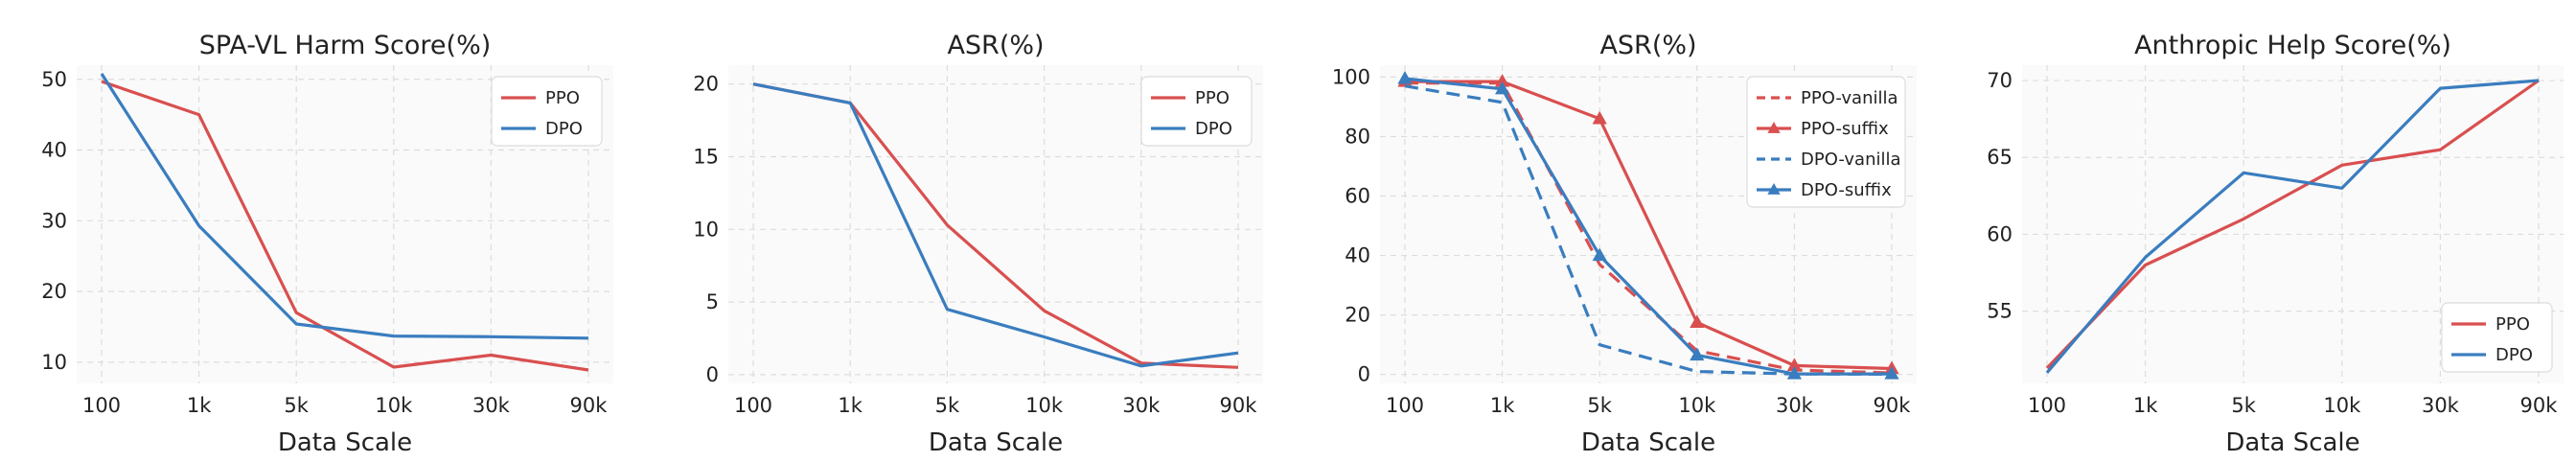  Describe the element at coordinates (706, 158) in the screenshot. I see `y-tick-label: 15` at that location.